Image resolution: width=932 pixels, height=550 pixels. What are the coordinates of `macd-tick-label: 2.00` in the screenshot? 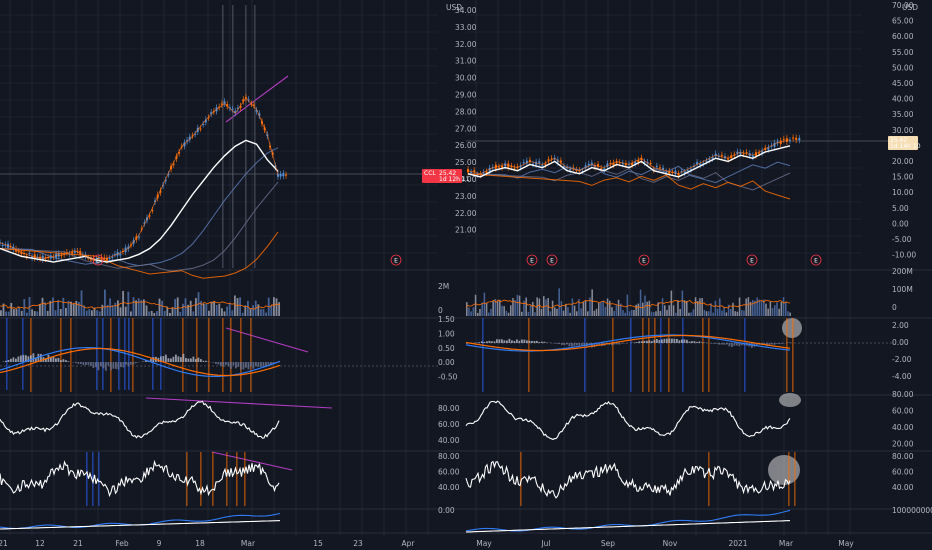 It's located at (900, 325).